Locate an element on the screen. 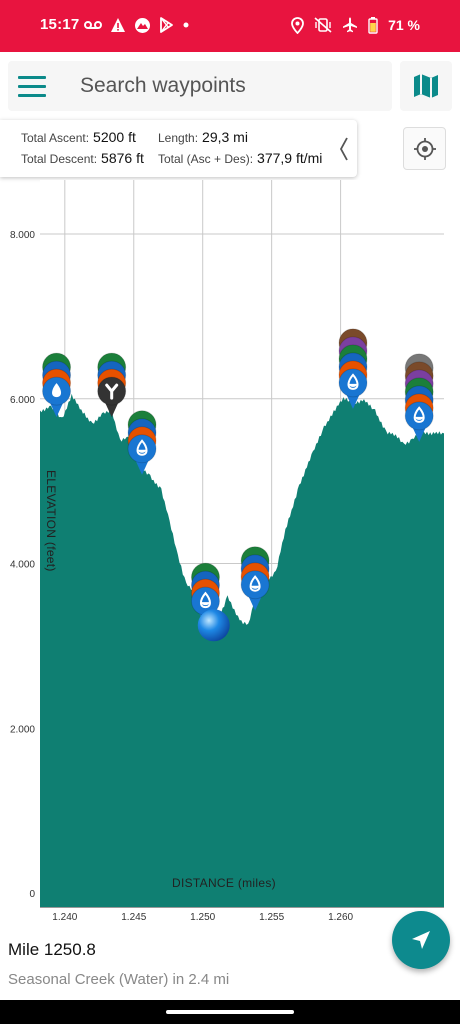  next-waypoint: Seasonal Creek (Water) in 2.4 mi is located at coordinates (119, 979).